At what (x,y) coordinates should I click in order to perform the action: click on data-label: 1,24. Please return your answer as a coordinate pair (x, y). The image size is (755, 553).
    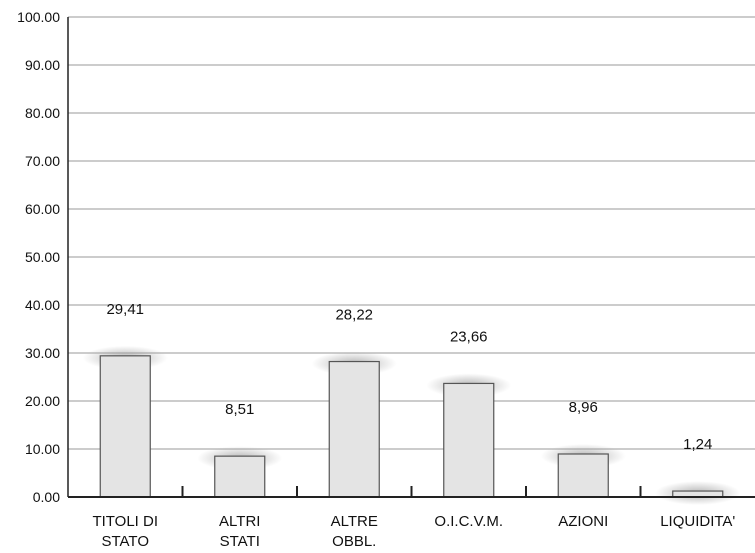
    Looking at the image, I should click on (697, 444).